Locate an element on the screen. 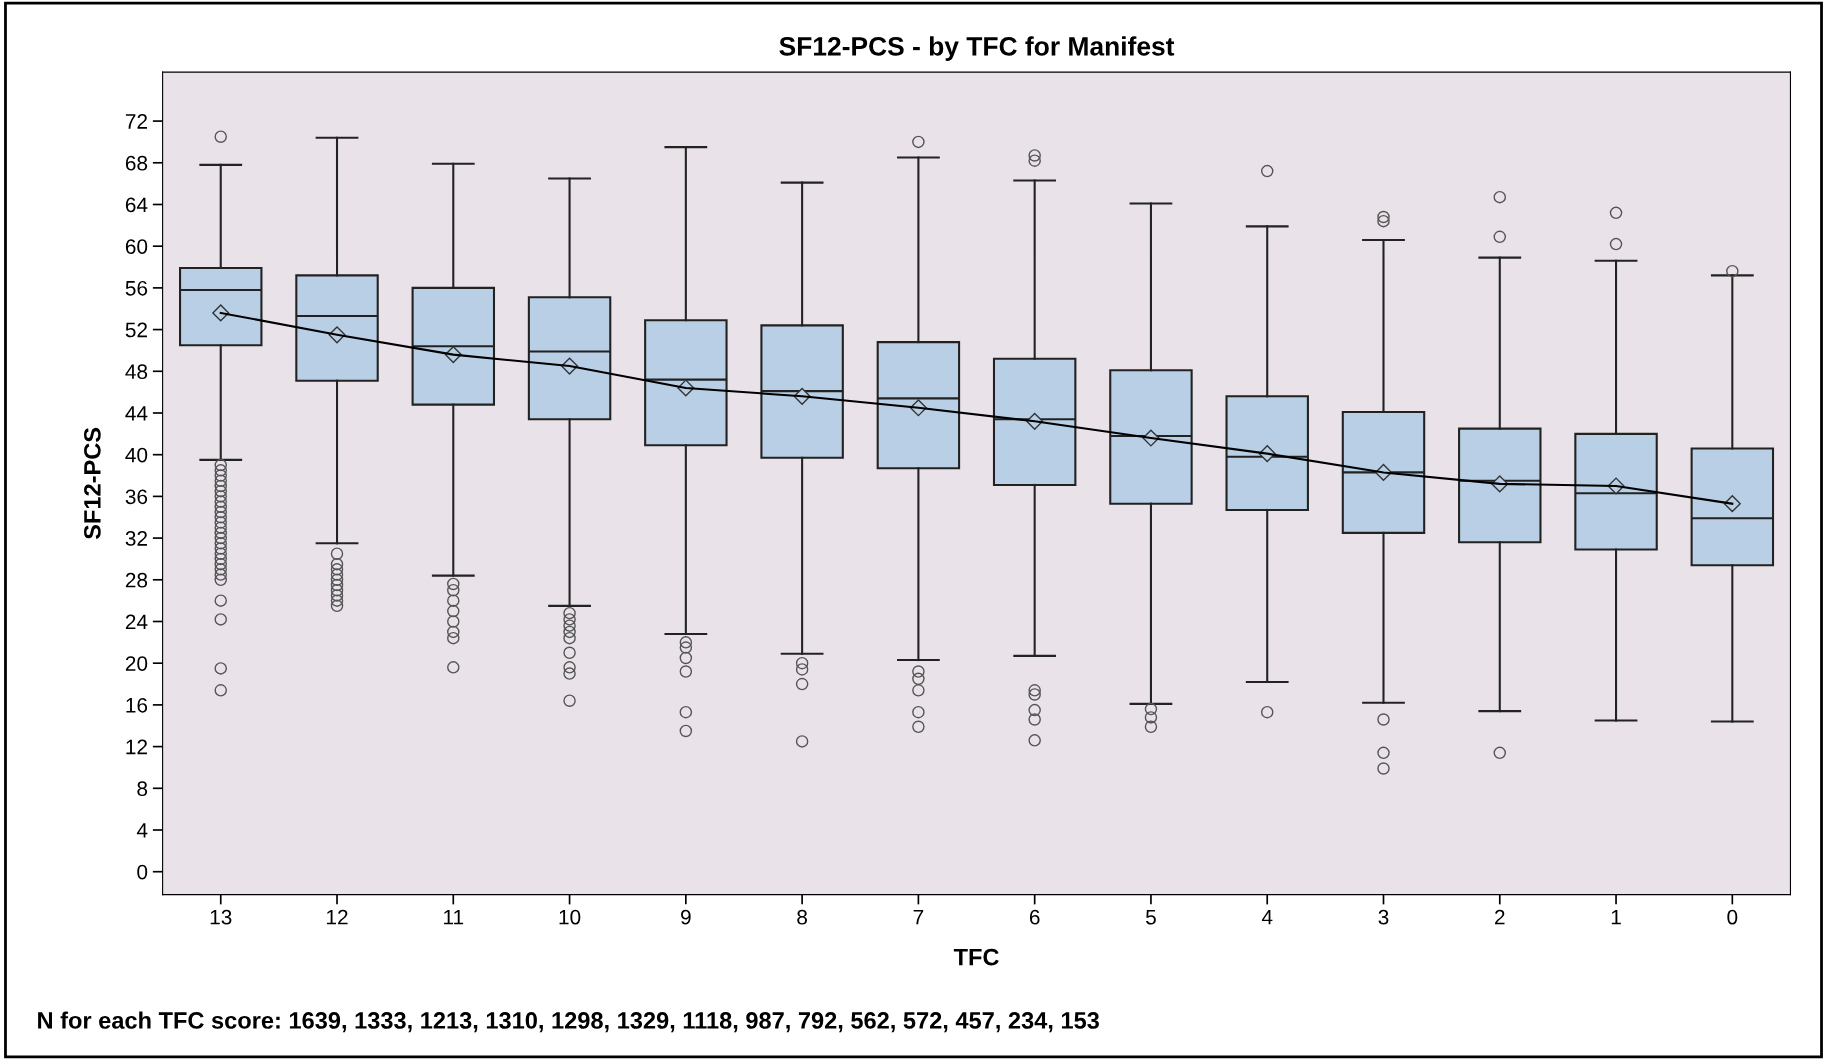 Image resolution: width=1827 pixels, height=1060 pixels. y-axis-title: SF12-PCS is located at coordinates (92, 483).